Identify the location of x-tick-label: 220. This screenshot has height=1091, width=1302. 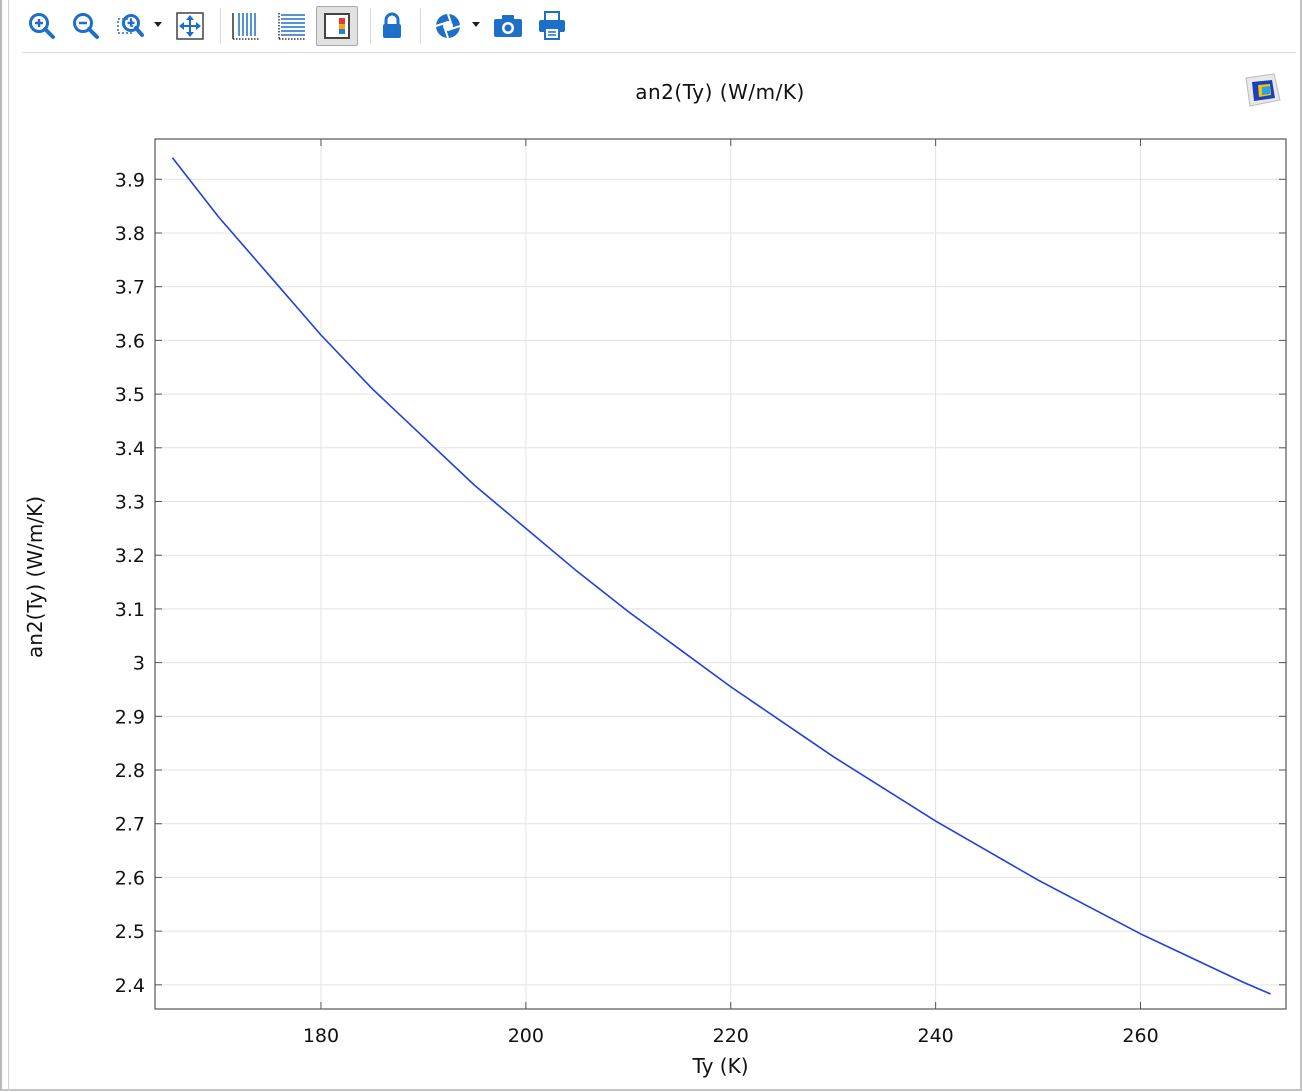
(731, 1036).